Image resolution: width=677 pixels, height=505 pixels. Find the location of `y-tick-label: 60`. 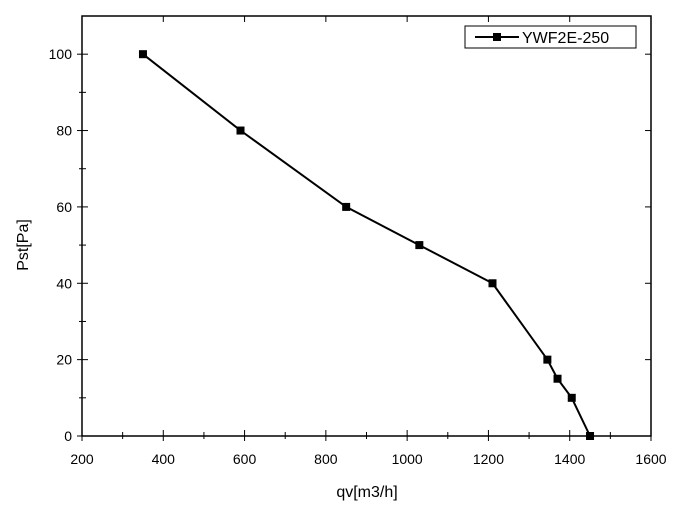

y-tick-label: 60 is located at coordinates (64, 207).